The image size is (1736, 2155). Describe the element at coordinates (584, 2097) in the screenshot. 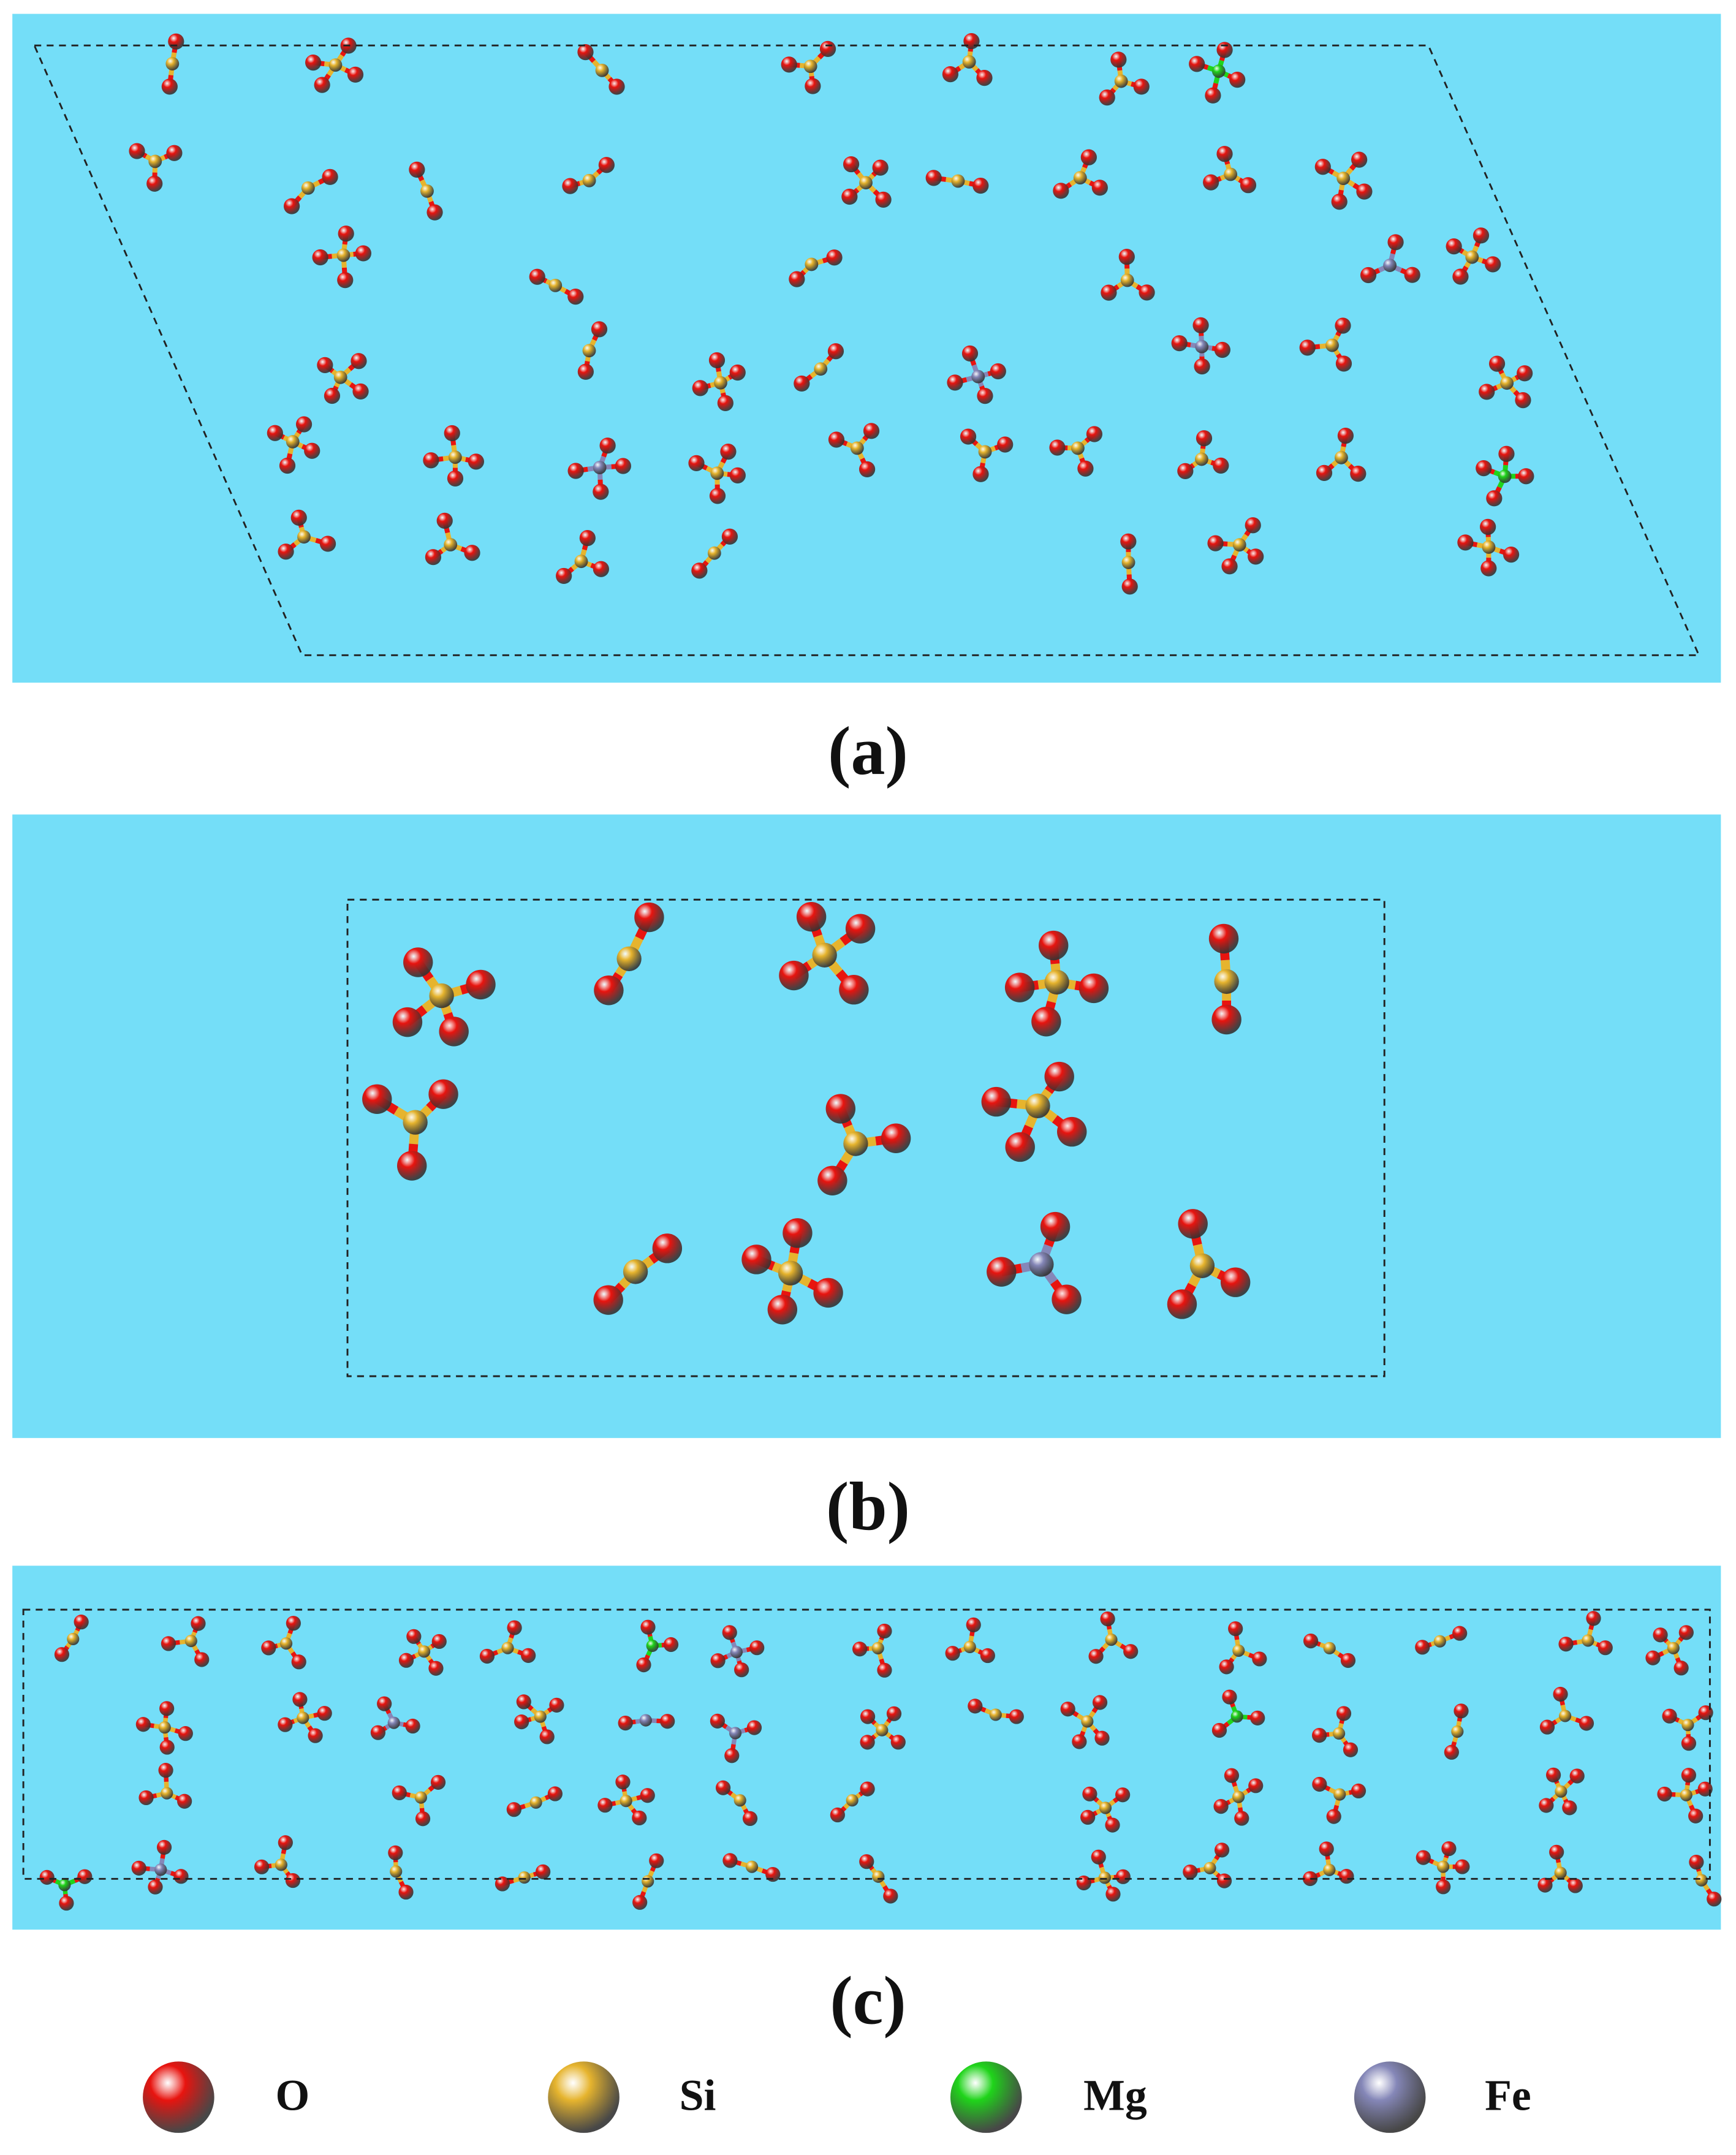

I see `legend-swatch` at that location.